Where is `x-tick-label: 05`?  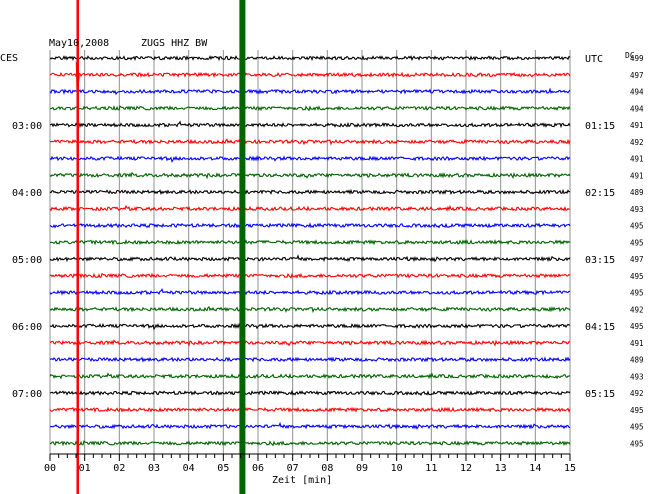
x-tick-label: 05 is located at coordinates (223, 468).